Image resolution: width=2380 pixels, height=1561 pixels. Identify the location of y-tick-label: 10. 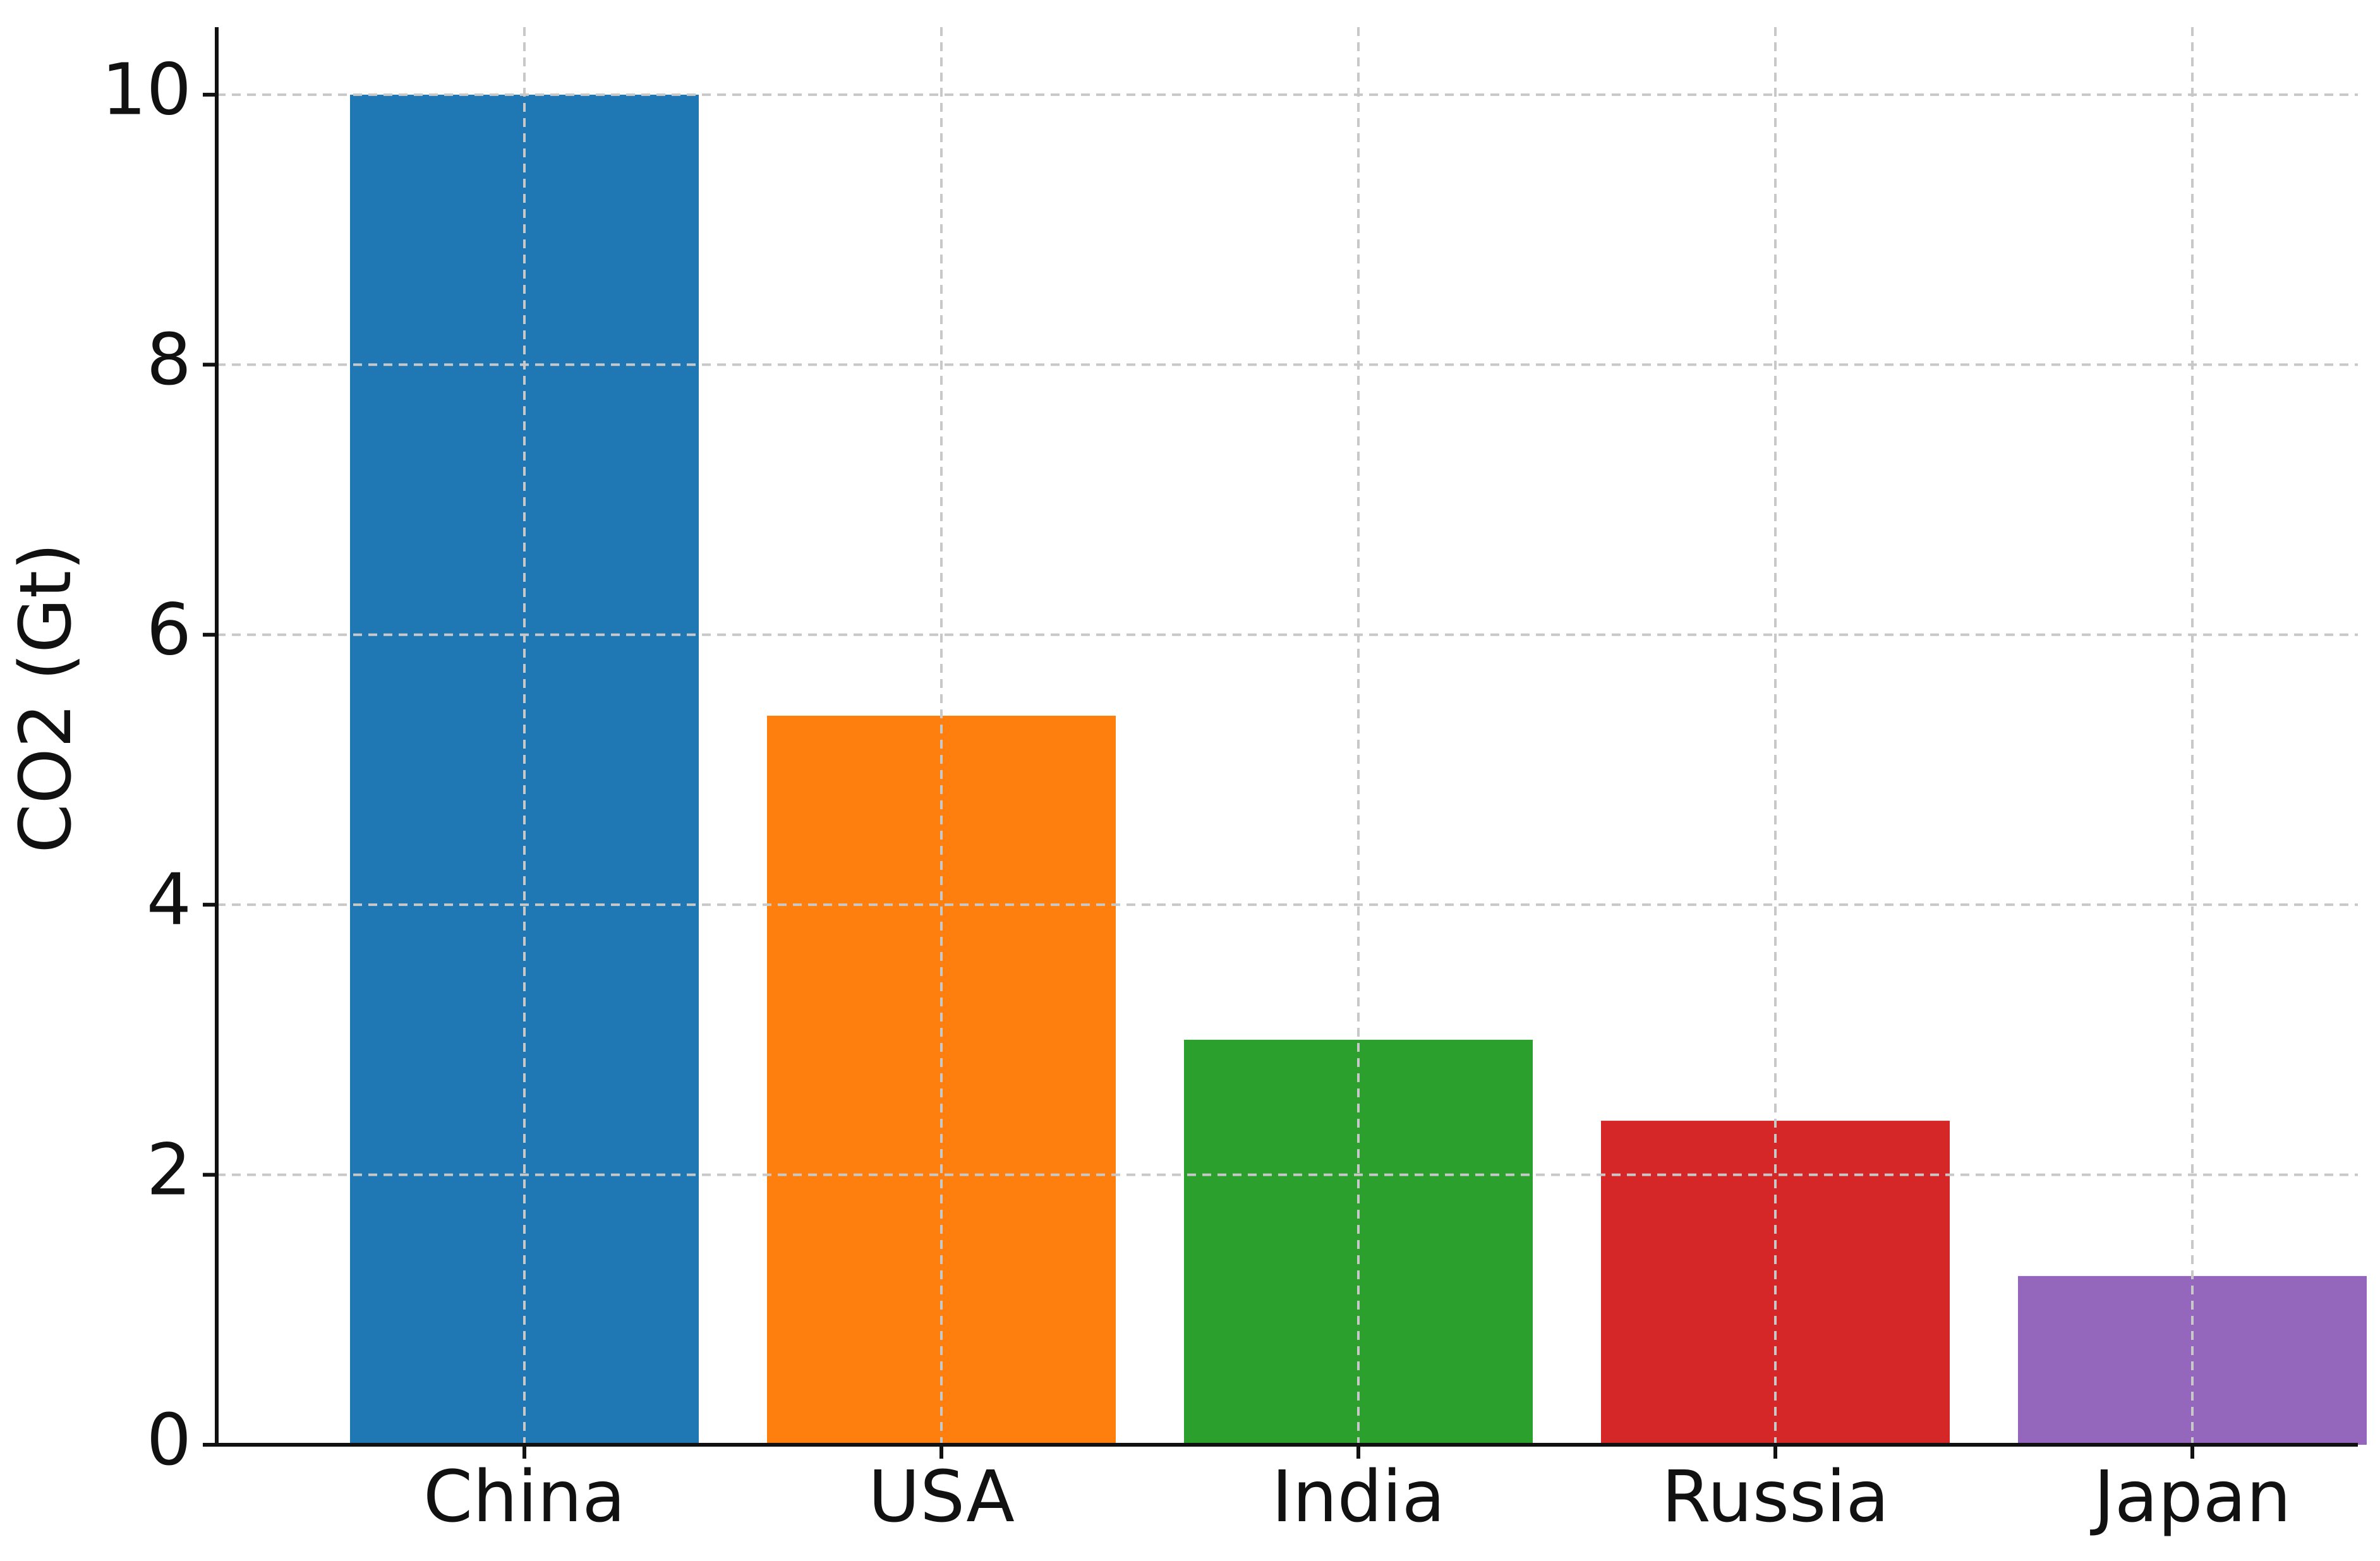
(146, 90).